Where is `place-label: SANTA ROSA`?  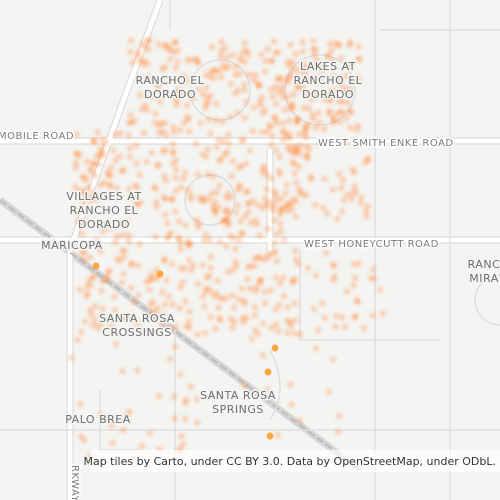
place-label: SANTA ROSA is located at coordinates (137, 318).